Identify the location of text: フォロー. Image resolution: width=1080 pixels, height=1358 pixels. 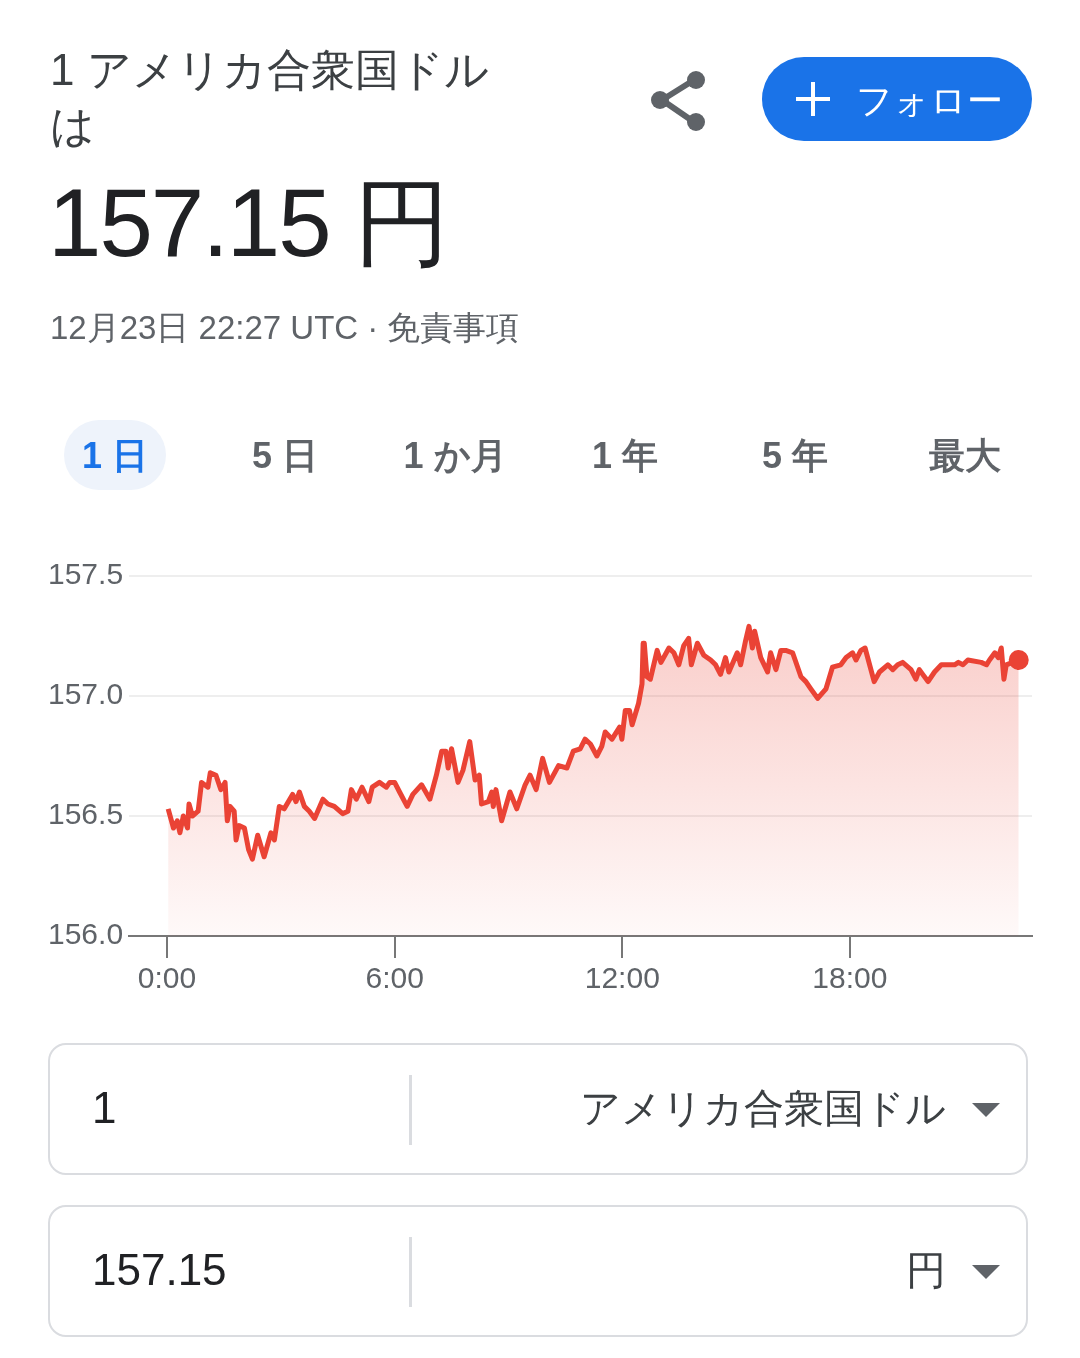
(929, 101).